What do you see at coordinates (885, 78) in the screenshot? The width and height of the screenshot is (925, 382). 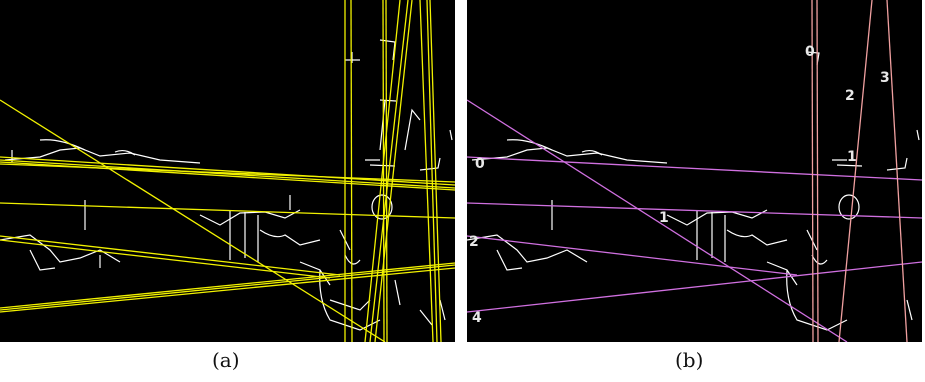 I see `label-3-top: 3` at bounding box center [885, 78].